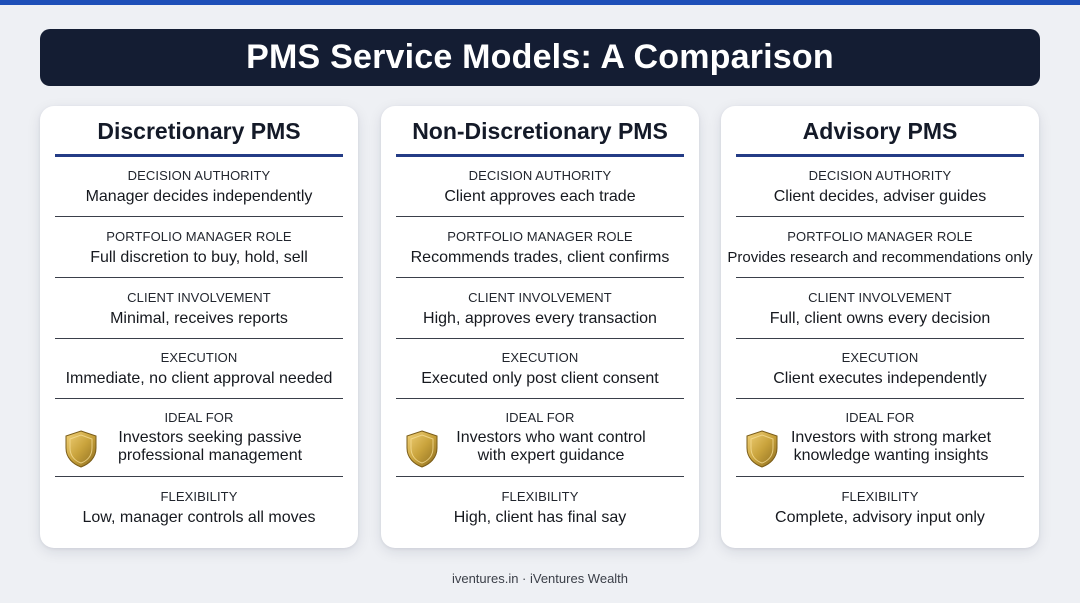 The height and width of the screenshot is (603, 1080). Describe the element at coordinates (540, 508) in the screenshot. I see `comparison-row: FLEXIBILITY High, client has final say` at that location.